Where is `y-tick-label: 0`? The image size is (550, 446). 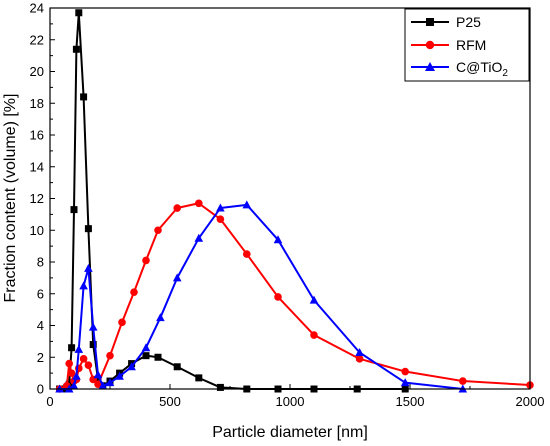
y-tick-label: 0 is located at coordinates (40, 389).